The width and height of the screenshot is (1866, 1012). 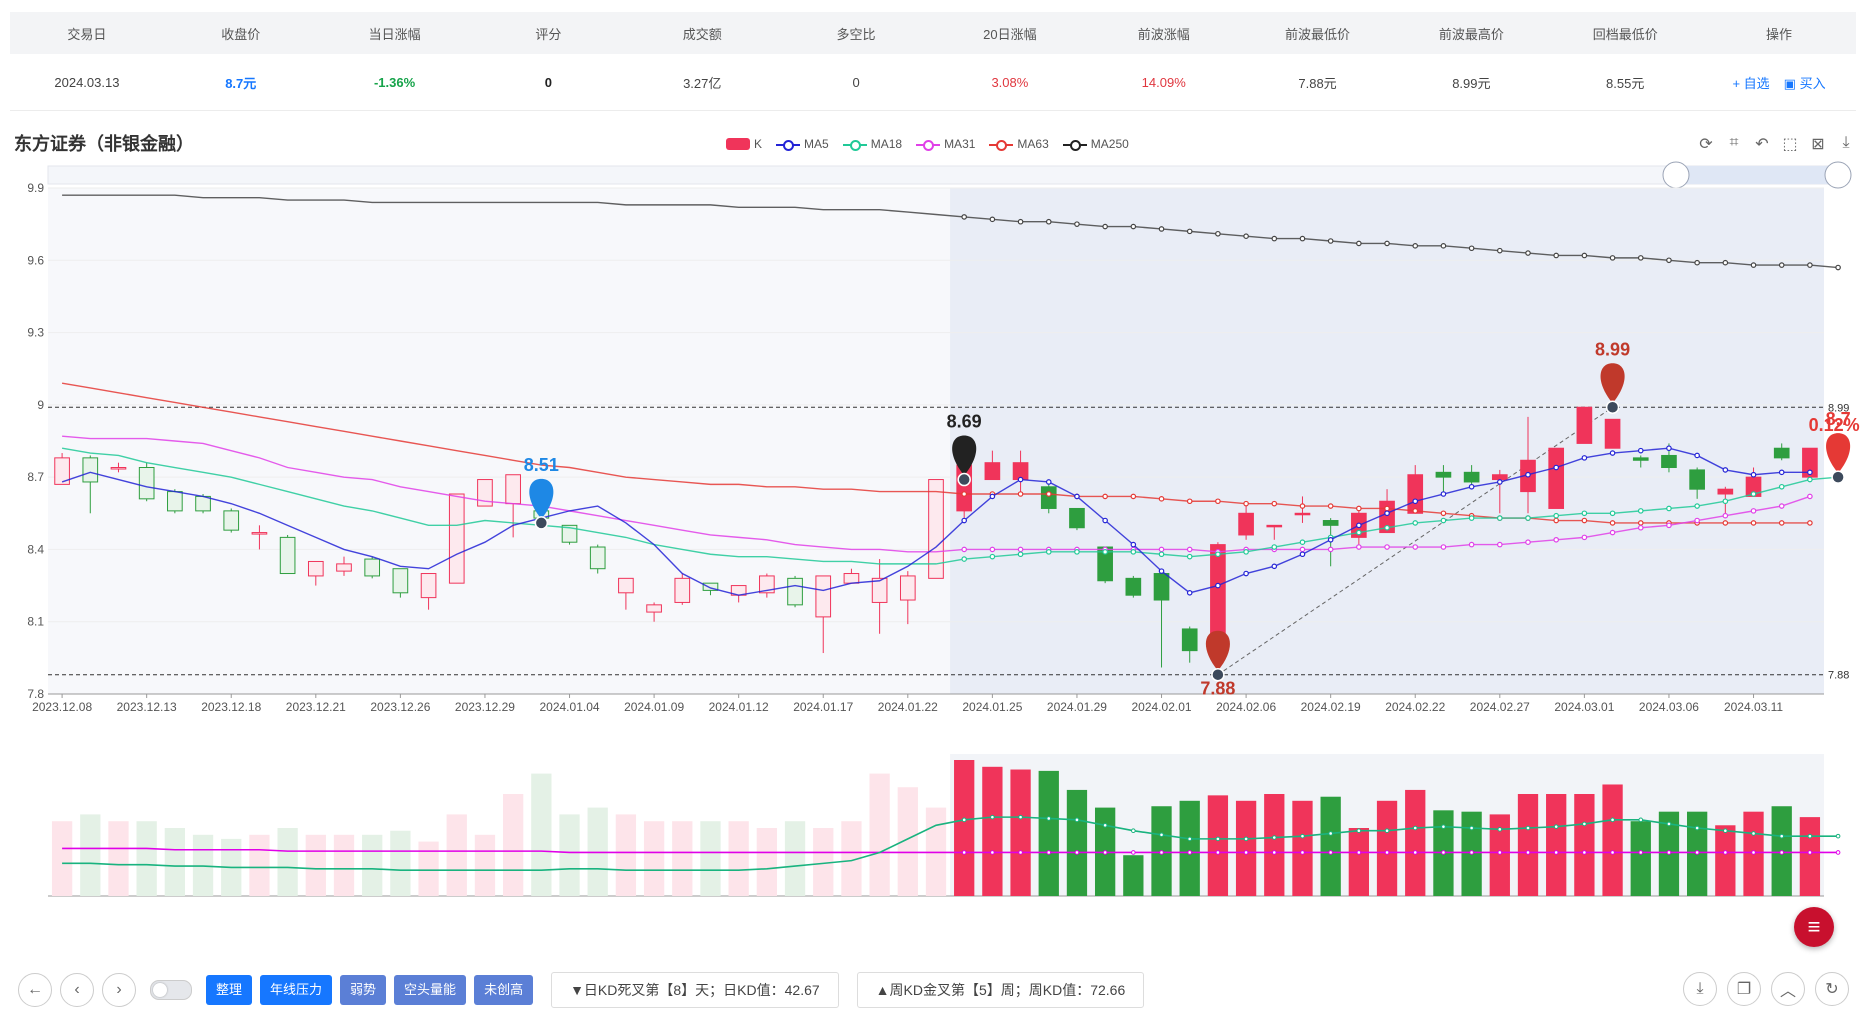 What do you see at coordinates (1706, 144) in the screenshot?
I see `refresh-icon: ⟳` at bounding box center [1706, 144].